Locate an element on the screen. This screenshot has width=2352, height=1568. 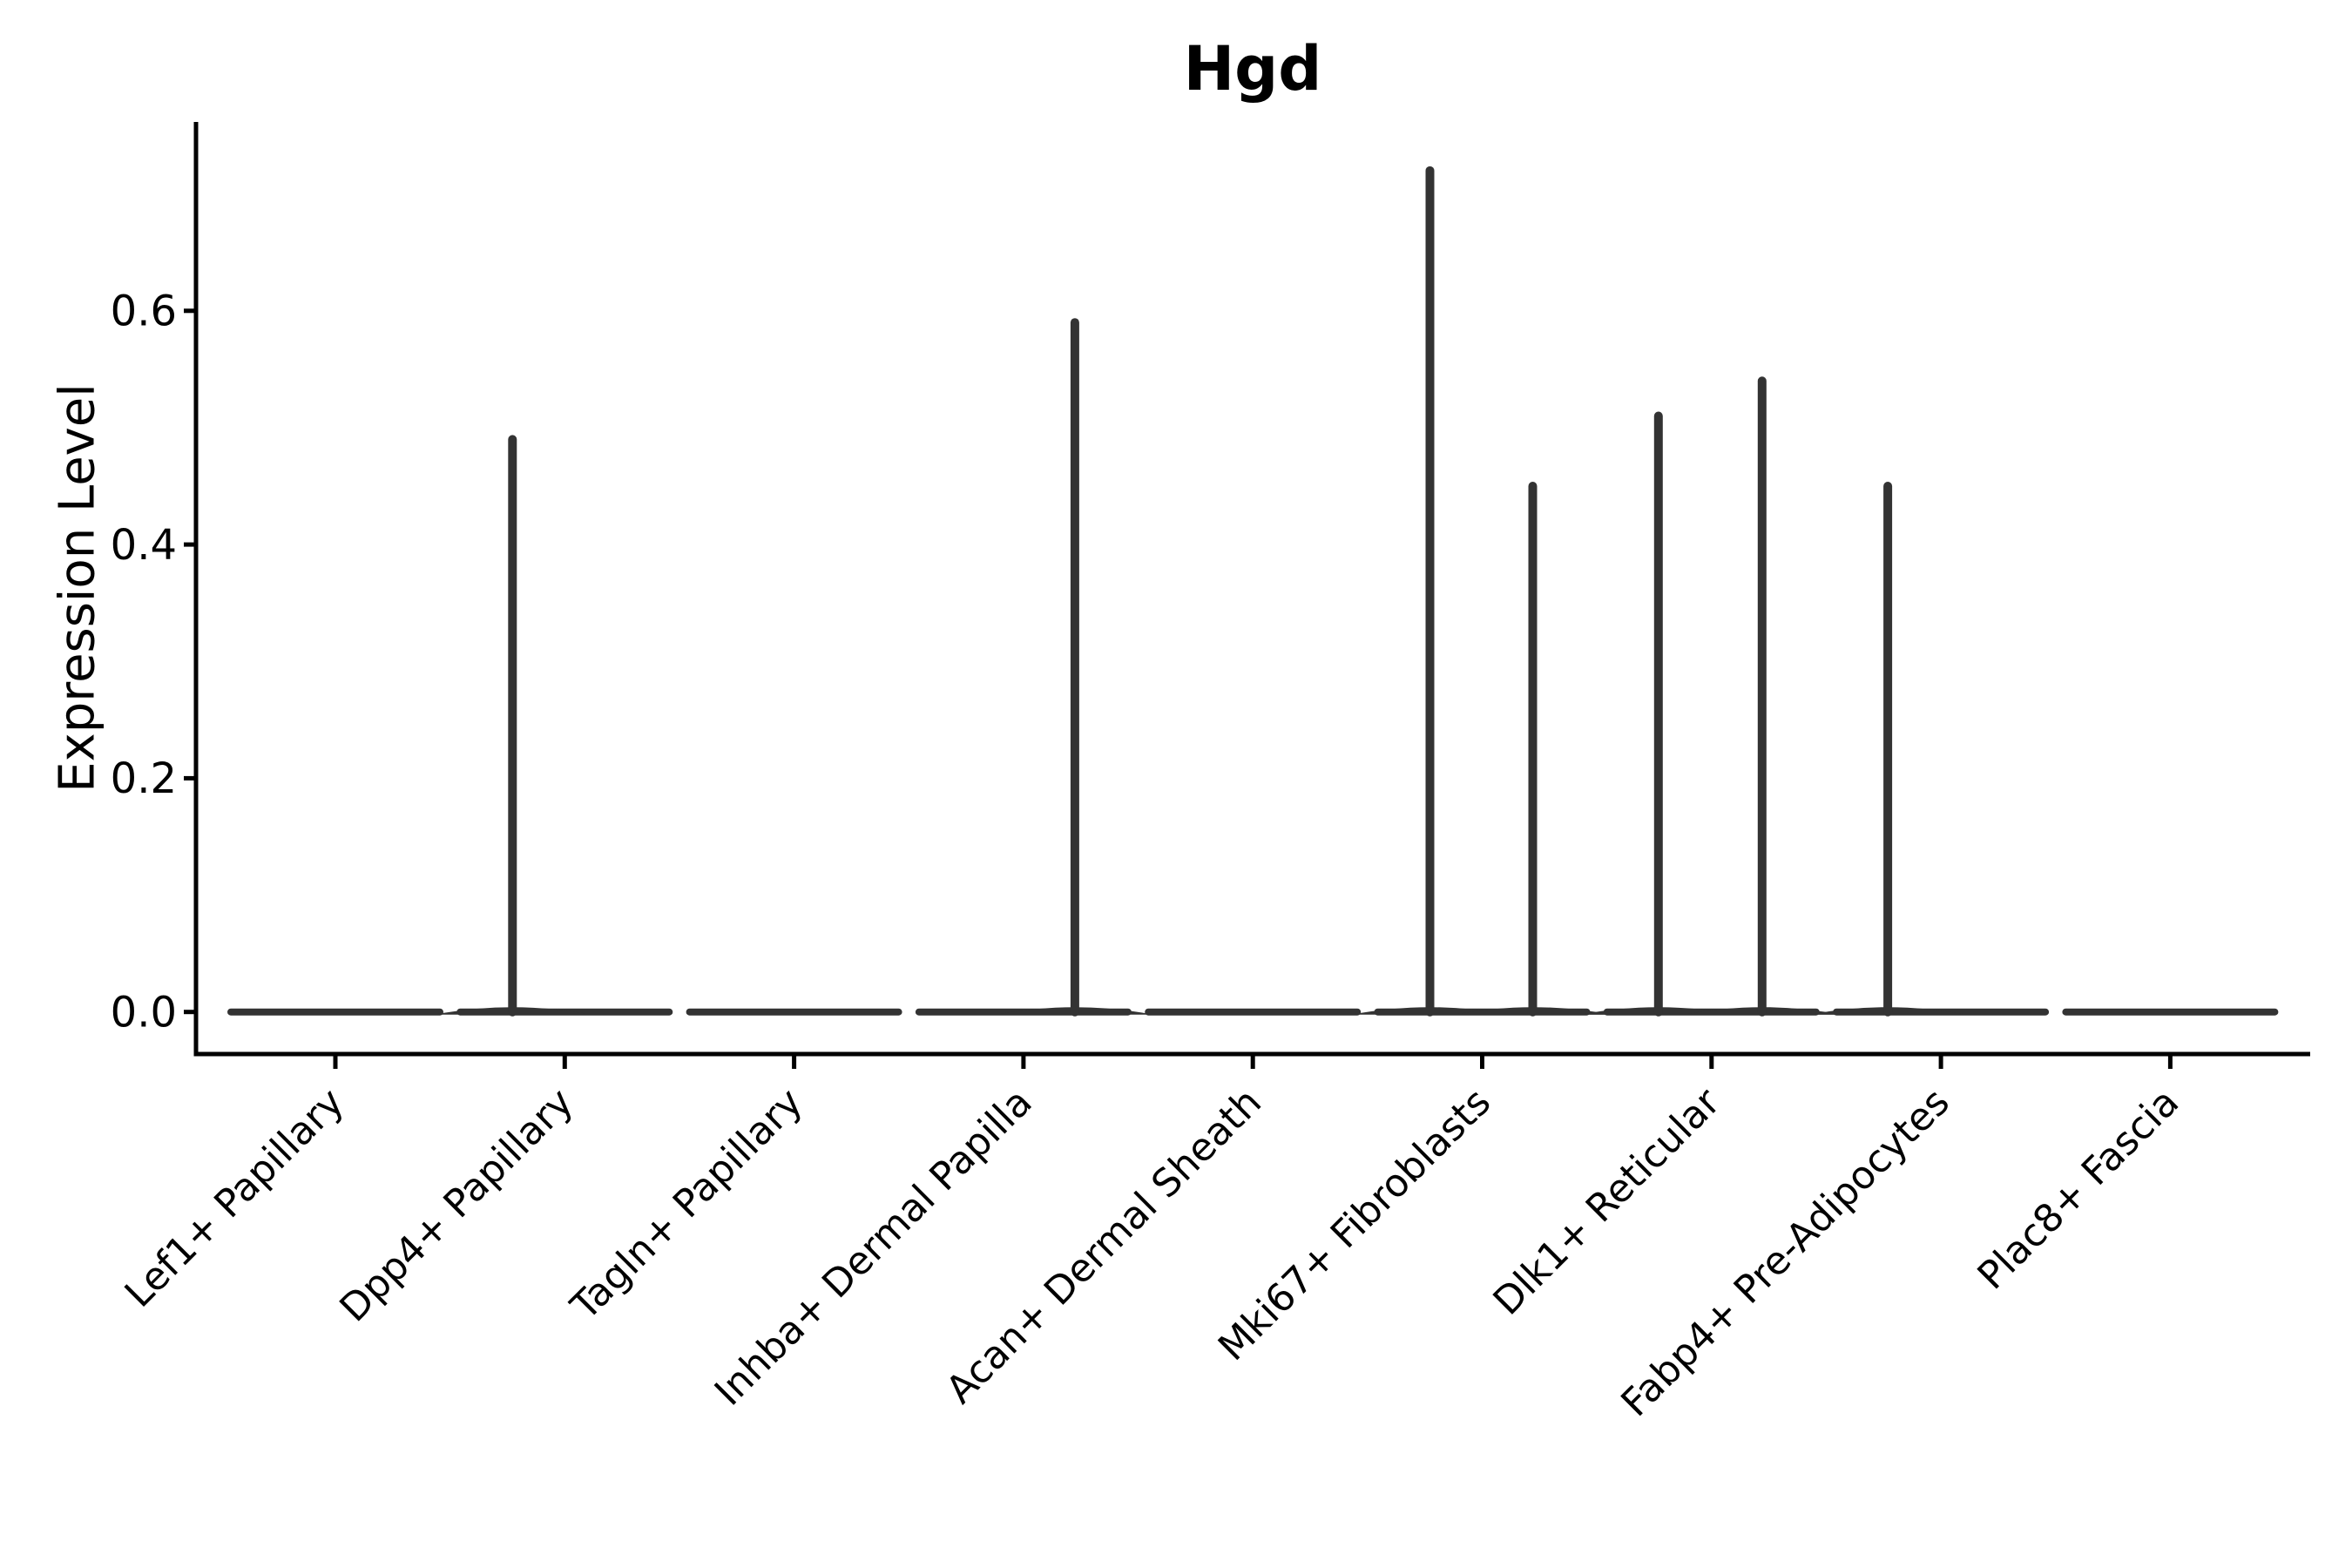
y-tick-label: 0.0 is located at coordinates (144, 1013).